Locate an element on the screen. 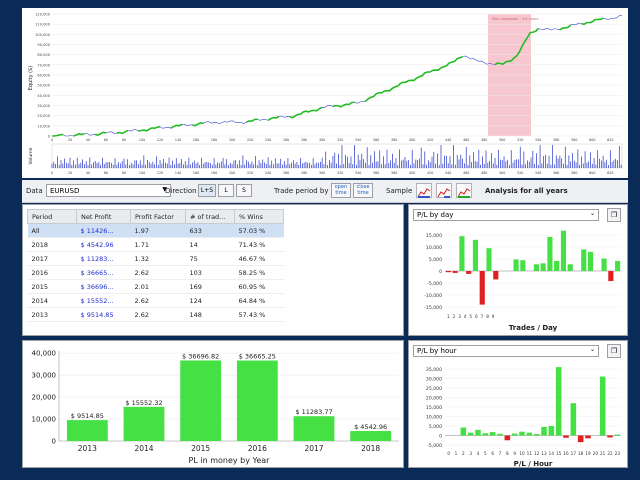  y-tick-label: 30,000 is located at coordinates (44, 376).